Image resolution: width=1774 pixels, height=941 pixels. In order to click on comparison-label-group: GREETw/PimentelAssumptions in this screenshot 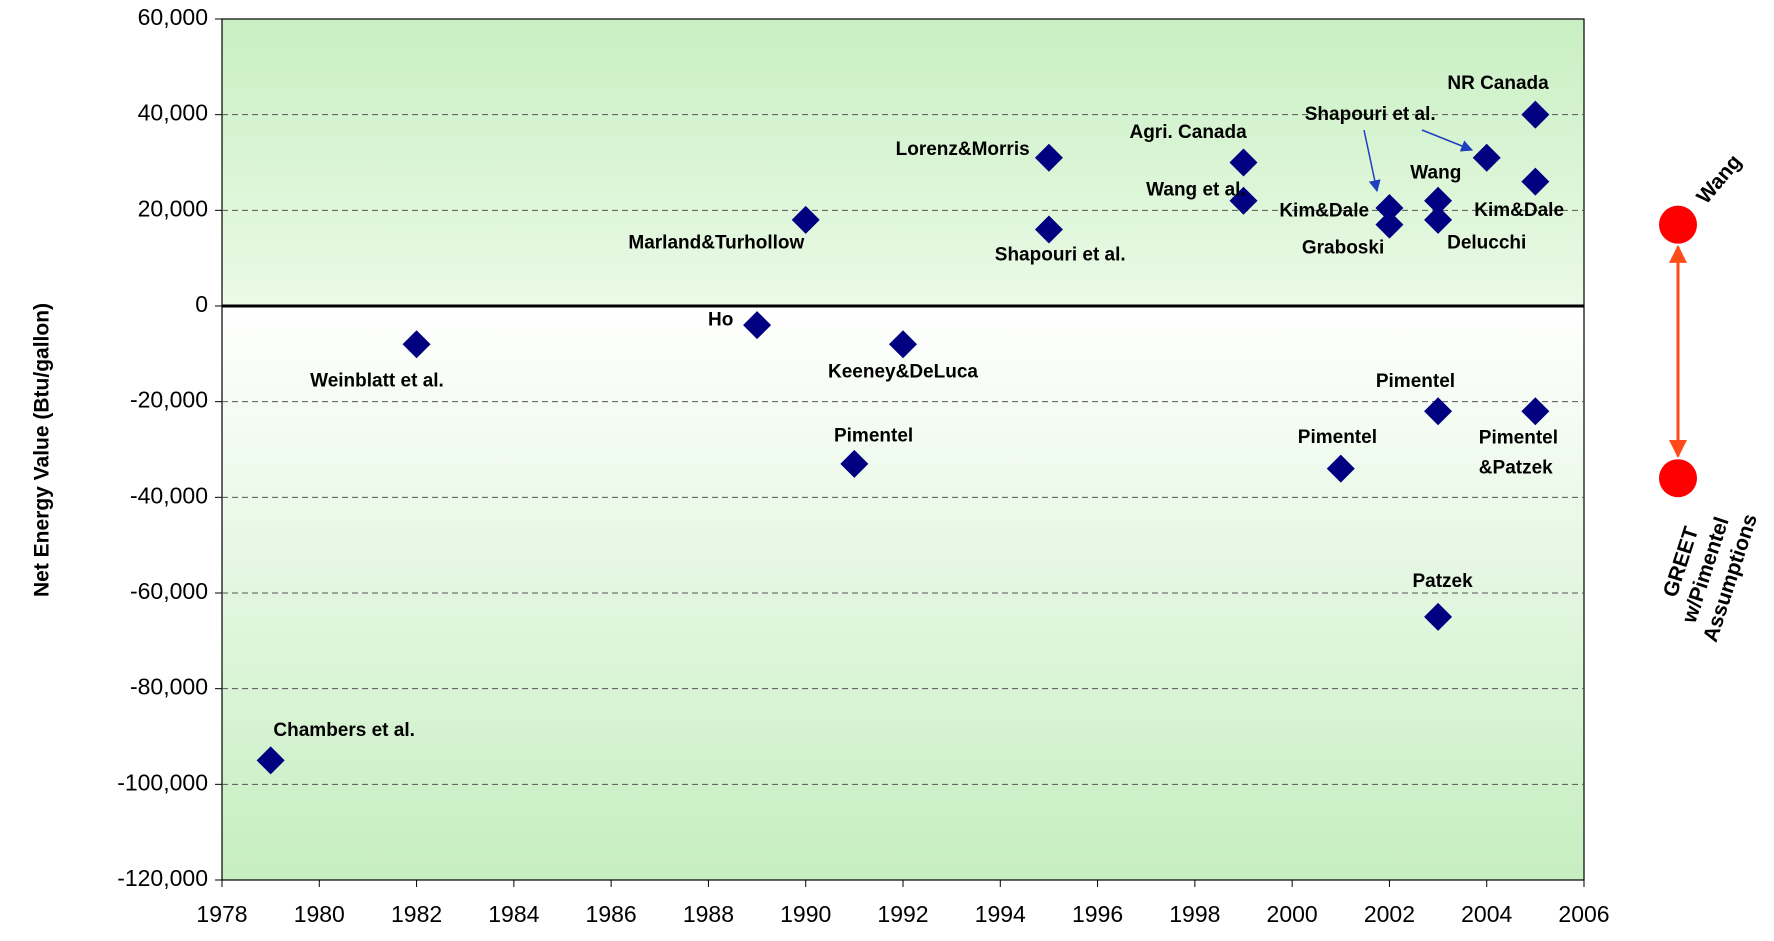, I will do `click(1705, 570)`.